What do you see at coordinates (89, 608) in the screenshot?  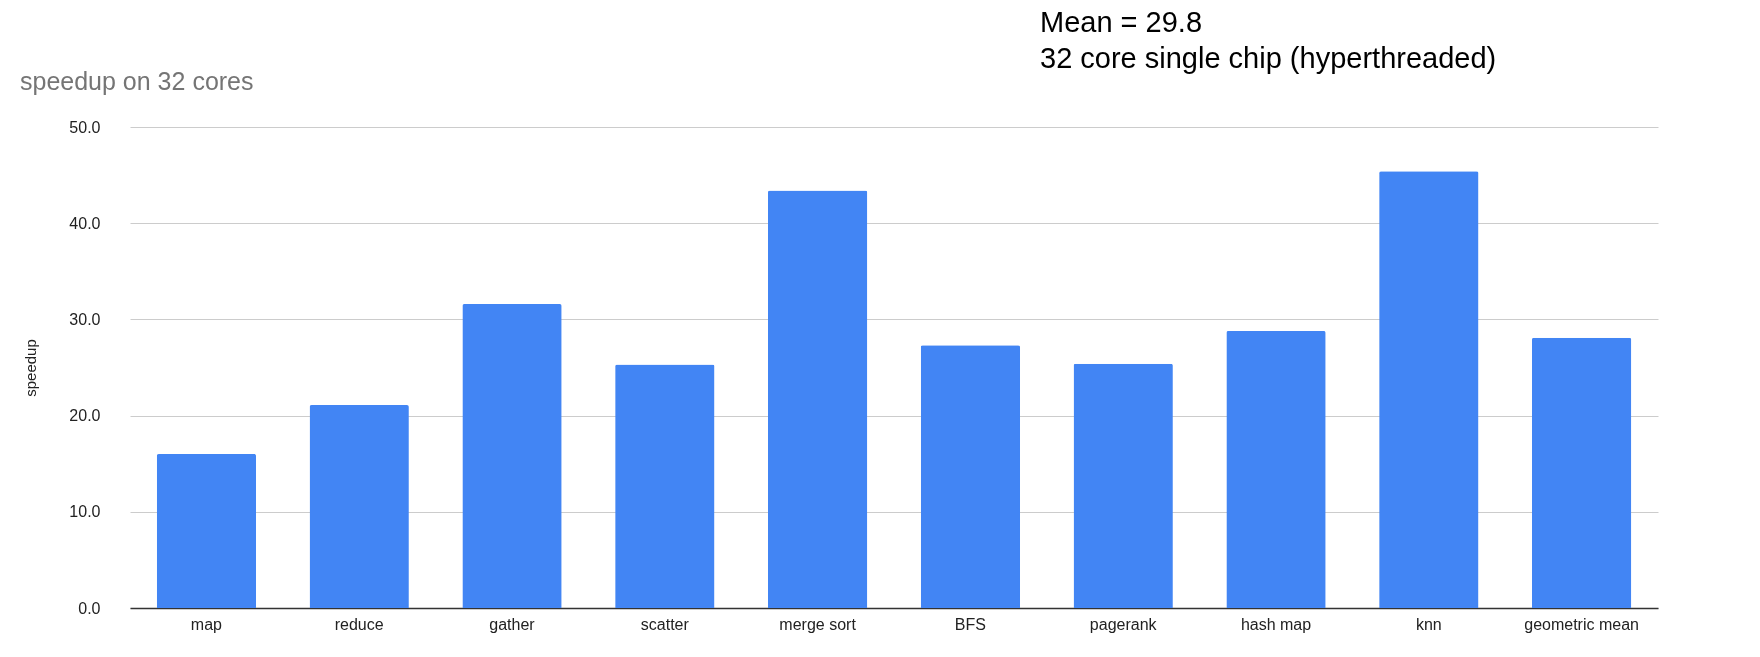 I see `y-tick-label: 0.0` at bounding box center [89, 608].